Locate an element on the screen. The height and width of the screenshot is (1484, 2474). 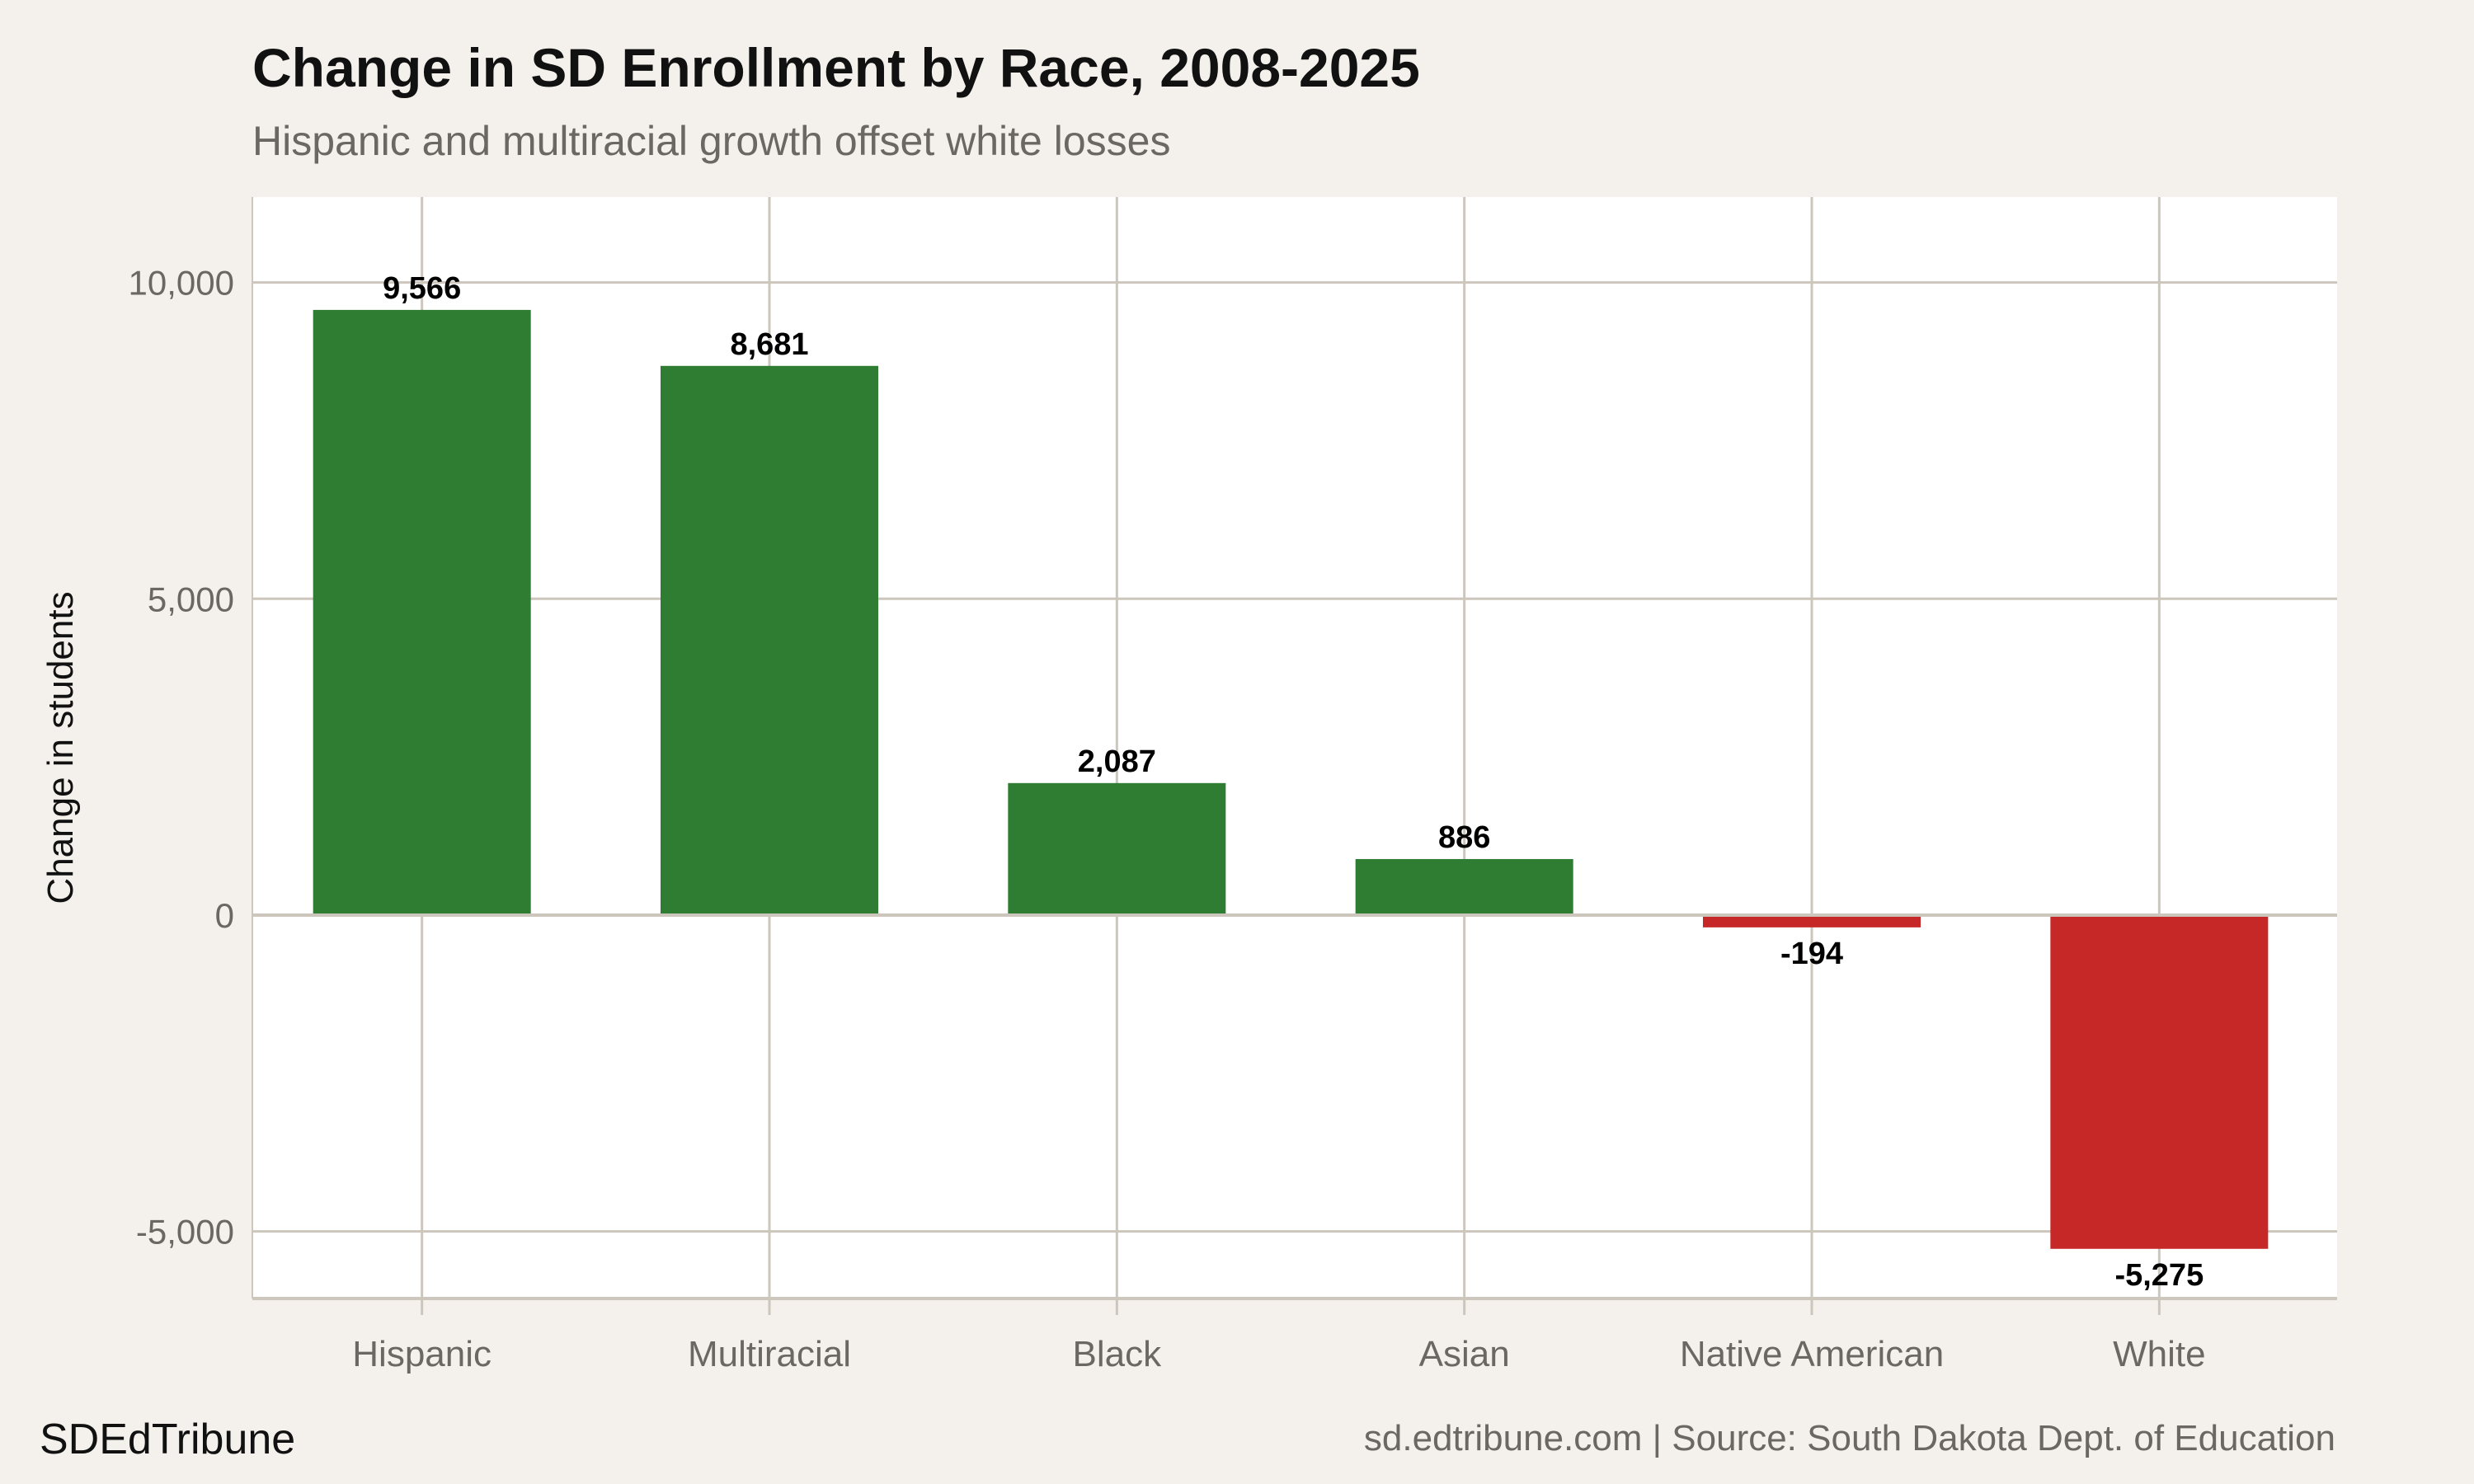
data-label: 8,681 is located at coordinates (769, 344).